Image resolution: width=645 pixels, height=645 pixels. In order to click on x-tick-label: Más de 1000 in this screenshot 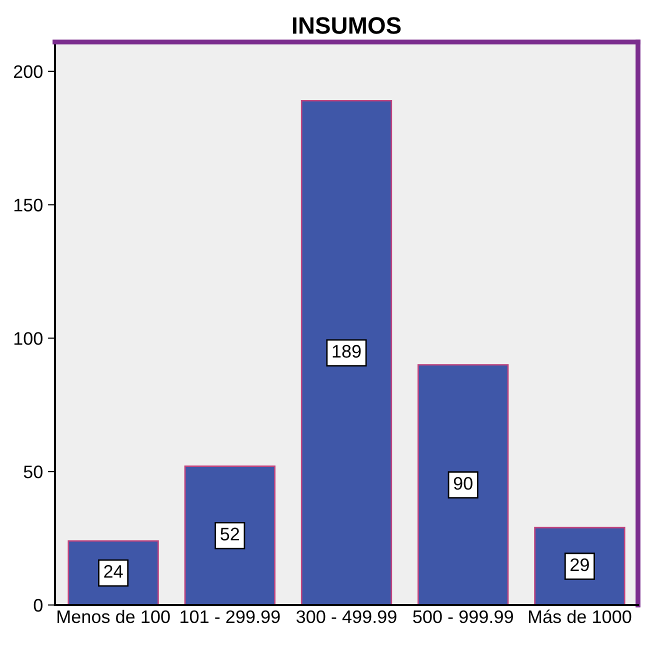, I will do `click(580, 617)`.